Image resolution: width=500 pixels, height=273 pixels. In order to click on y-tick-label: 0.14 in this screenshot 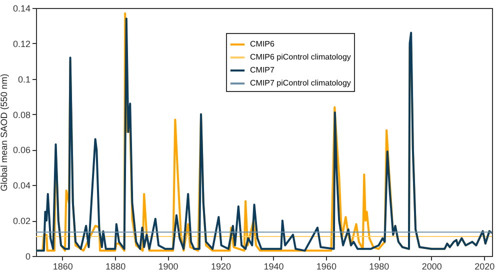, I will do `click(21, 9)`.